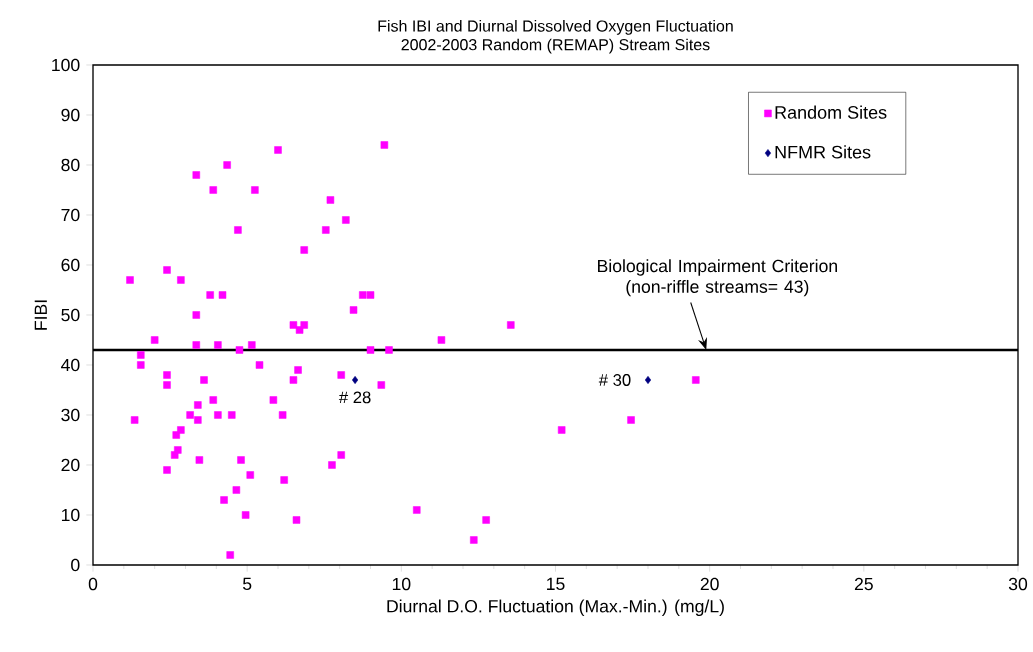  Describe the element at coordinates (1018, 584) in the screenshot. I see `x-tick-label: 30` at that location.